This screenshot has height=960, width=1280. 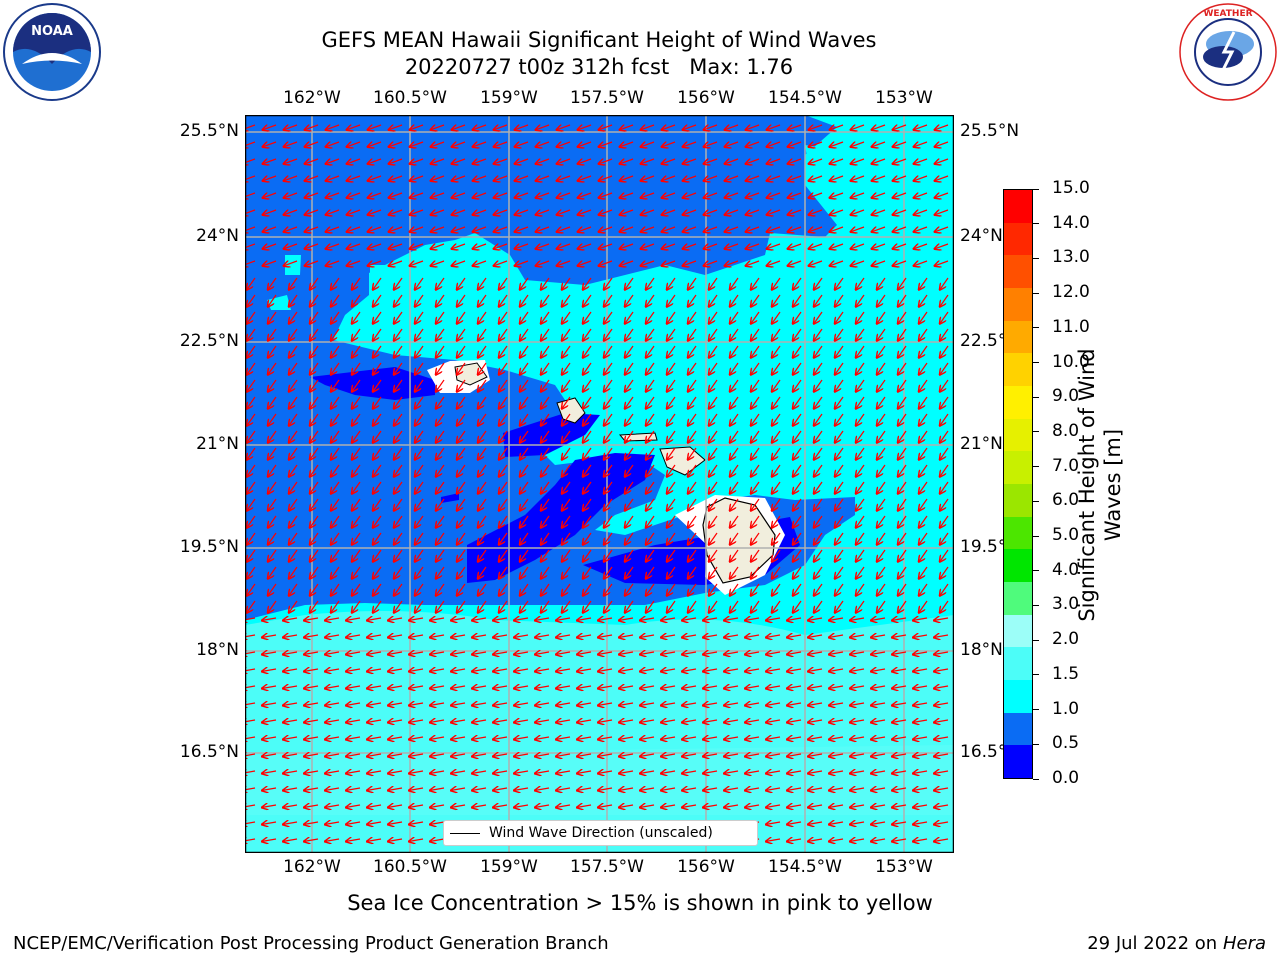 What do you see at coordinates (904, 98) in the screenshot?
I see `lon-label-top: 153°W` at bounding box center [904, 98].